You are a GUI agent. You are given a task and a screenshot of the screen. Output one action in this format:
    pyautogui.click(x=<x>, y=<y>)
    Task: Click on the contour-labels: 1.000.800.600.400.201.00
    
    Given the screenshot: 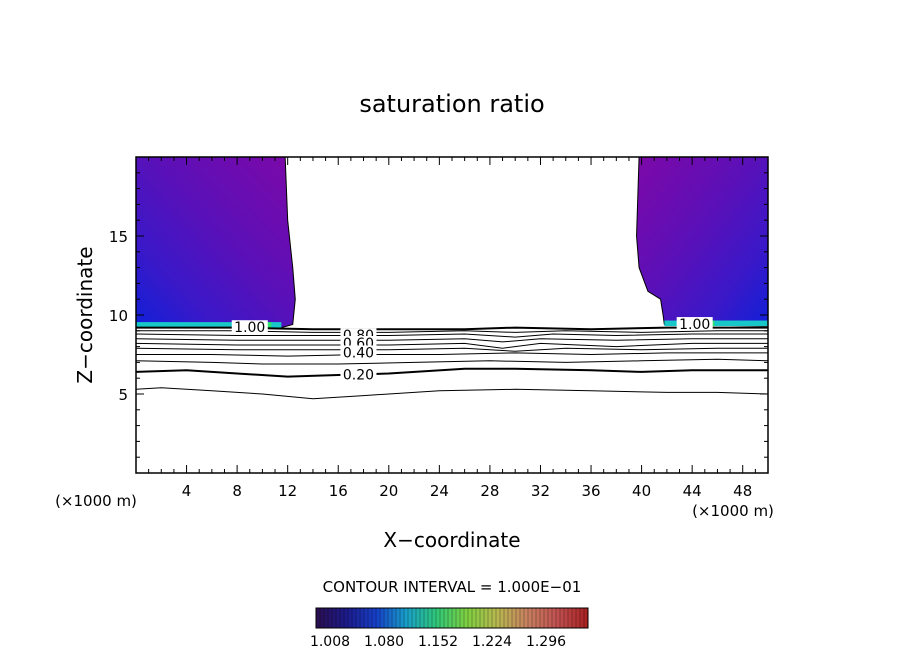 What is the action you would take?
    pyautogui.click(x=472, y=350)
    